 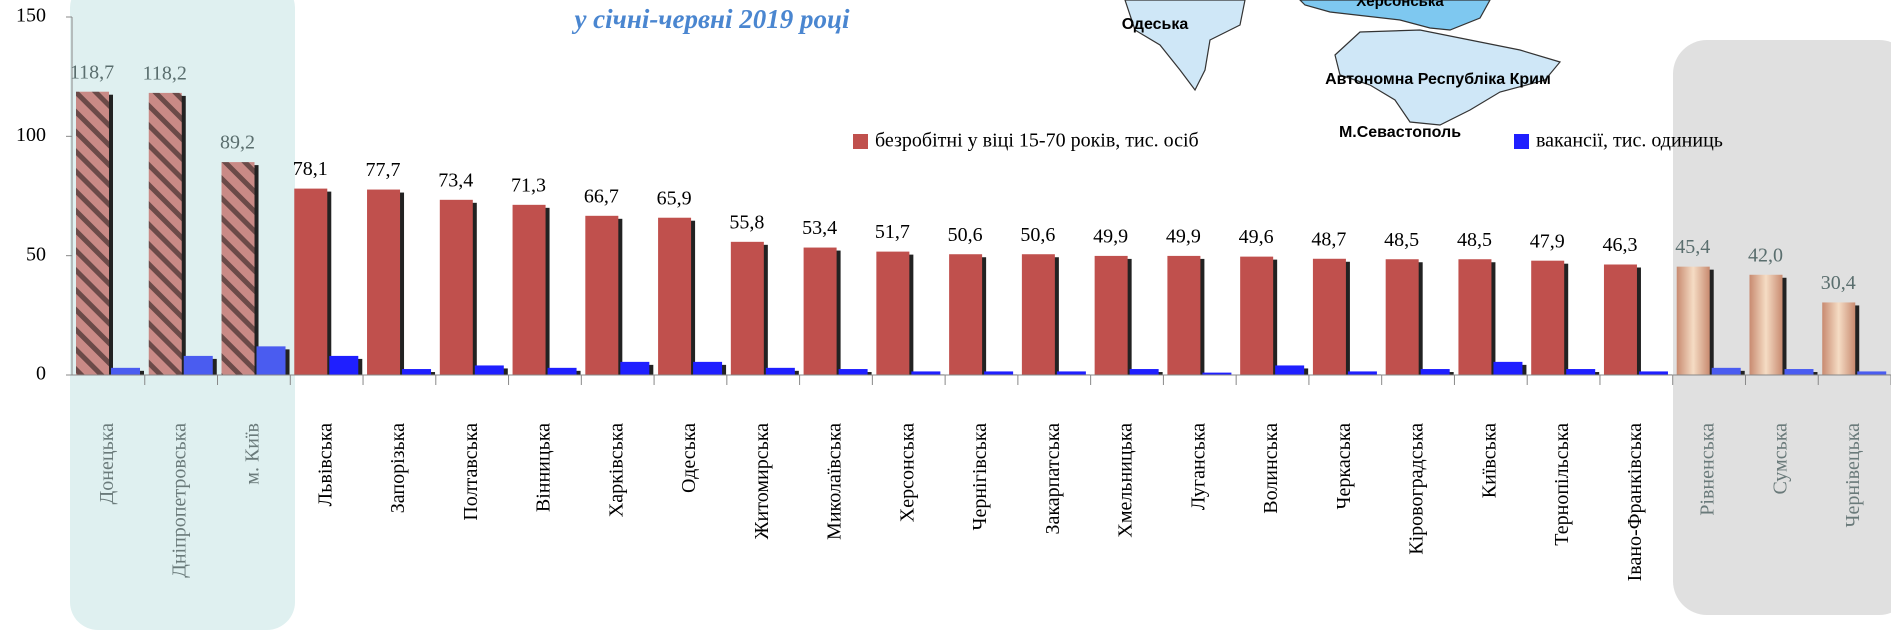 What do you see at coordinates (1562, 484) in the screenshot?
I see `x-tick-label: Тернопільська` at bounding box center [1562, 484].